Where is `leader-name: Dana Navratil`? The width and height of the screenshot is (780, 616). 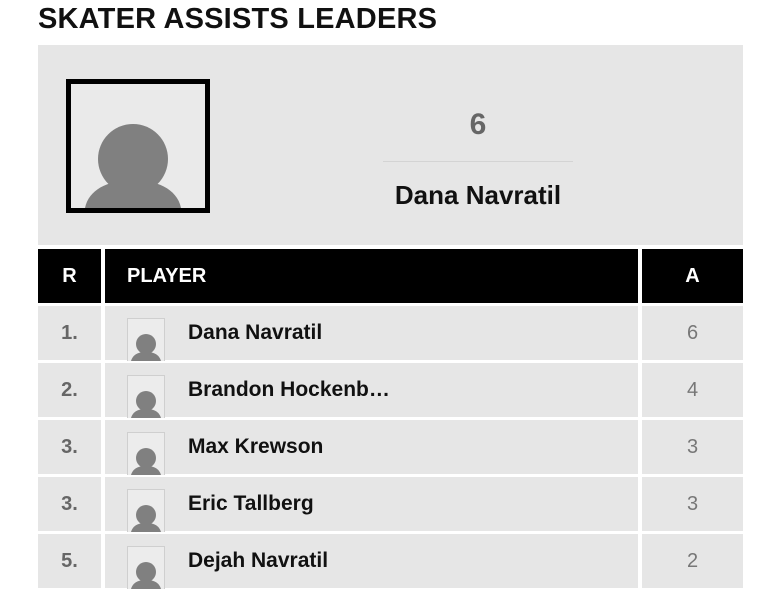
leader-name: Dana Navratil is located at coordinates (478, 195).